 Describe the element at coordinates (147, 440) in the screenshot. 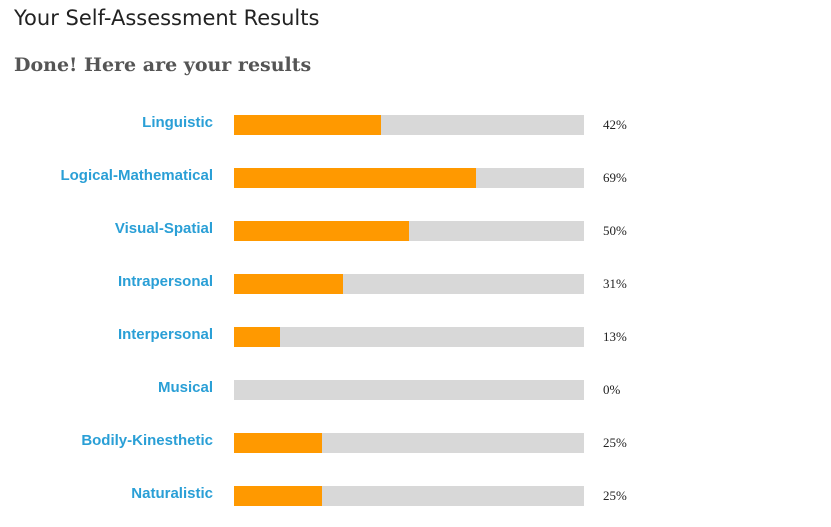

I see `result-label: Bodily-Kinesthetic` at that location.